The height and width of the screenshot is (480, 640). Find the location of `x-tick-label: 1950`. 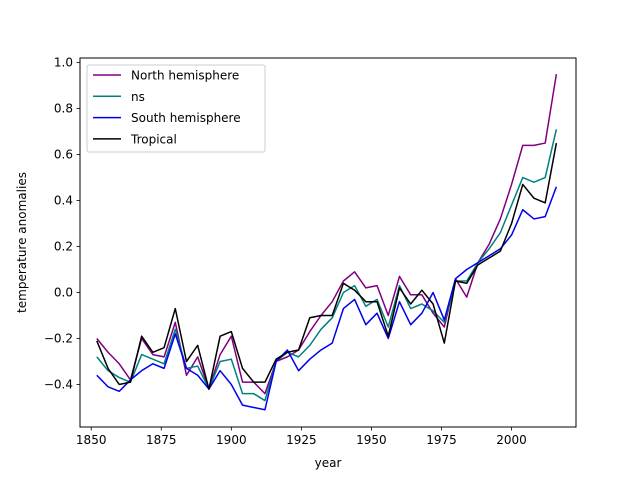

x-tick-label: 1950 is located at coordinates (371, 440).